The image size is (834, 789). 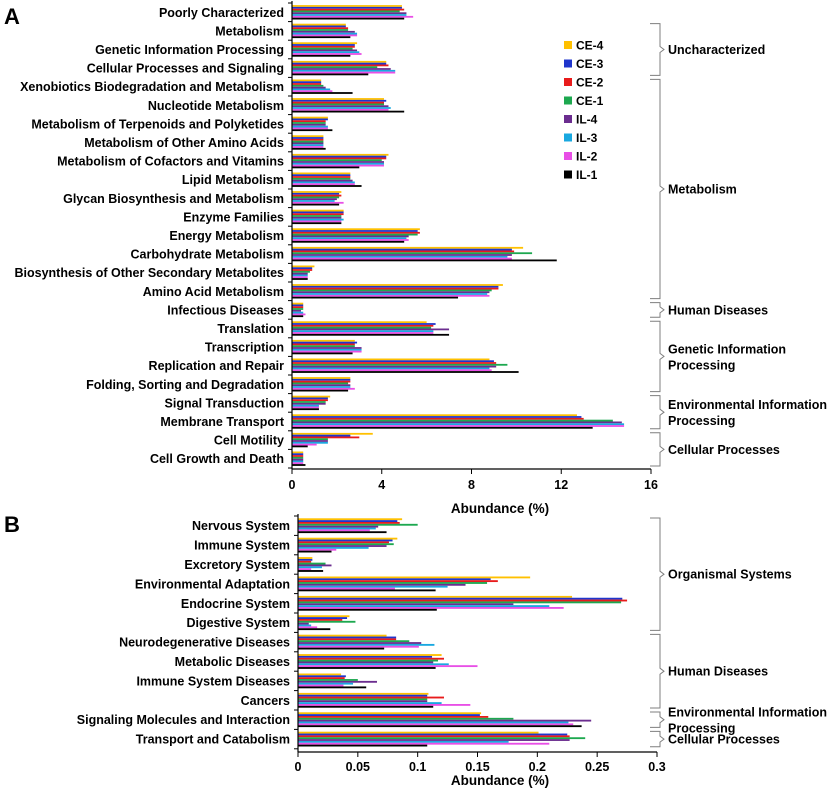 What do you see at coordinates (727, 357) in the screenshot?
I see `group-label-a-3: Genetic Information Processing` at bounding box center [727, 357].